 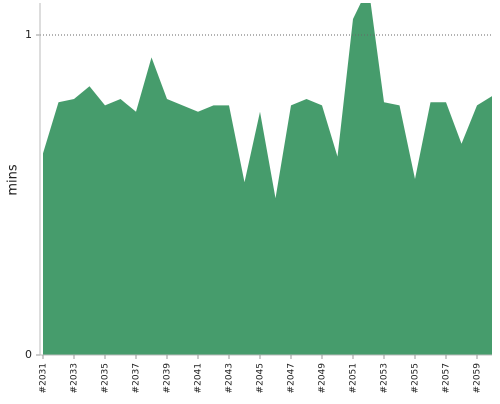 I want to click on x-tick-label: #2047, so click(x=292, y=378).